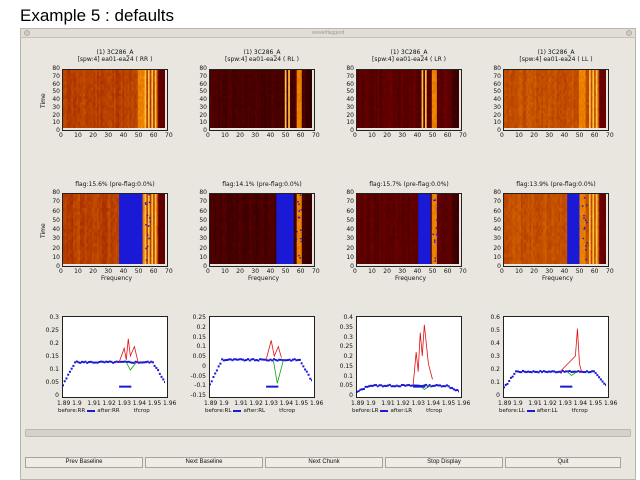 The width and height of the screenshot is (640, 480). Describe the element at coordinates (198, 376) in the screenshot. I see `y-tick-label: -0.05` at that location.